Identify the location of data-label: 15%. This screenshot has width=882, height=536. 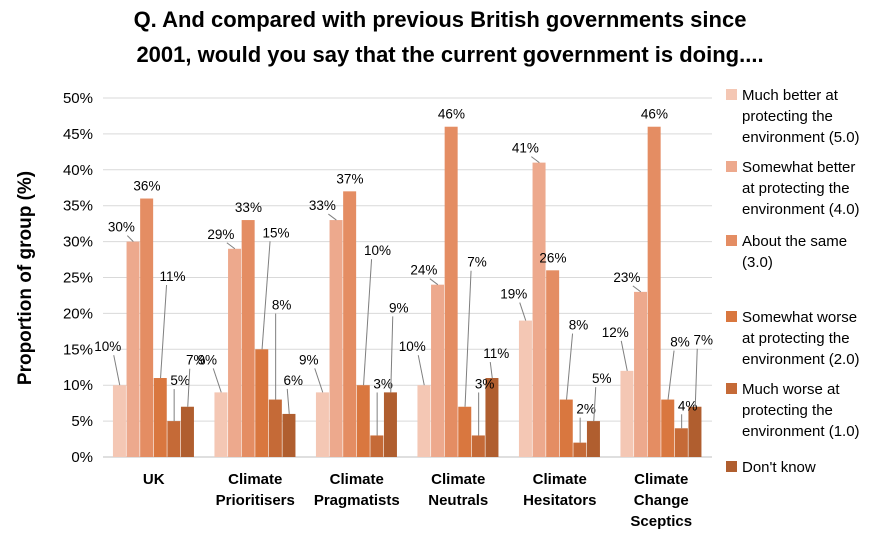
(276, 232).